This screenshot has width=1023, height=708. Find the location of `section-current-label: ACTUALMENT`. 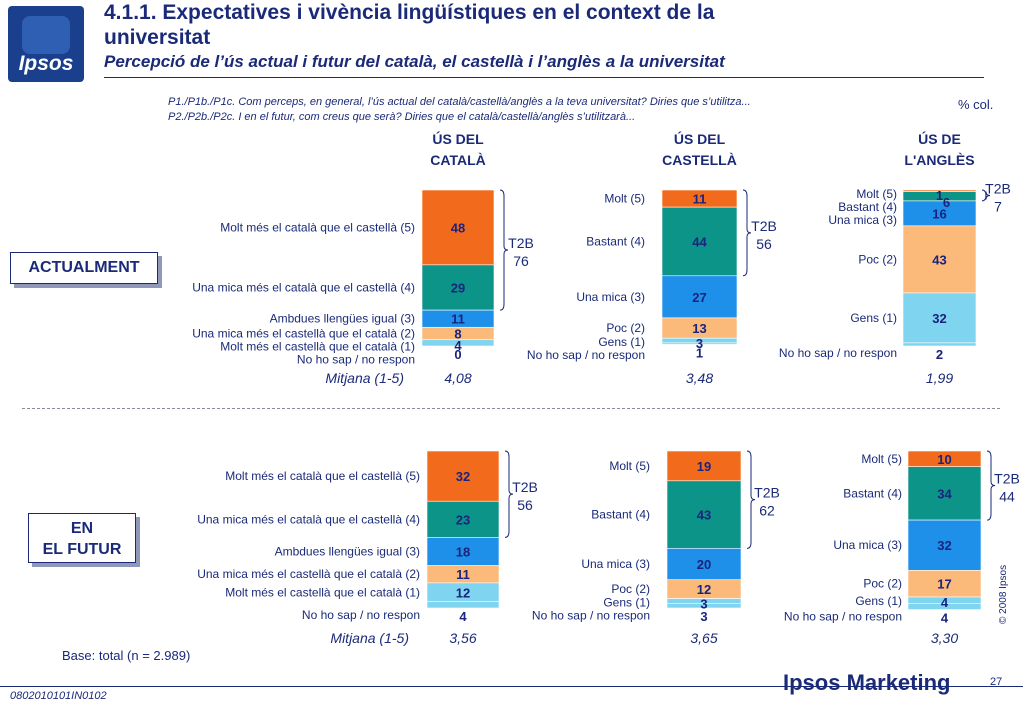

section-current-label: ACTUALMENT is located at coordinates (84, 268).